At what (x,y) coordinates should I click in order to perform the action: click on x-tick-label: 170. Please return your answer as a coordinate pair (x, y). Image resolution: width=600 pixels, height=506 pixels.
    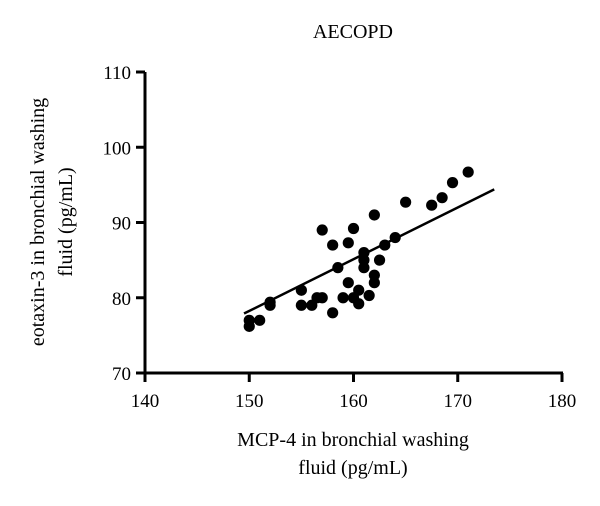
    Looking at the image, I should click on (458, 401).